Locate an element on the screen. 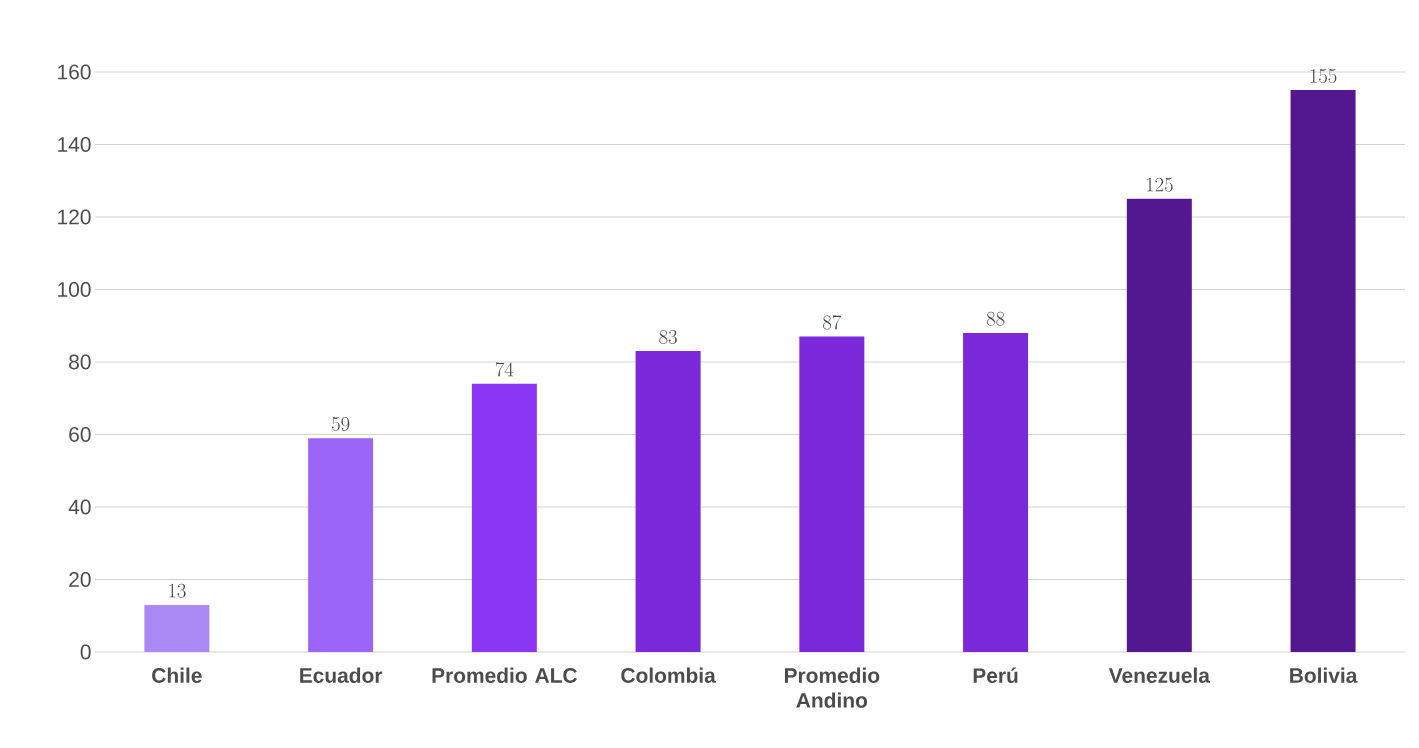  x-tick-label: Bolivia is located at coordinates (1324, 675).